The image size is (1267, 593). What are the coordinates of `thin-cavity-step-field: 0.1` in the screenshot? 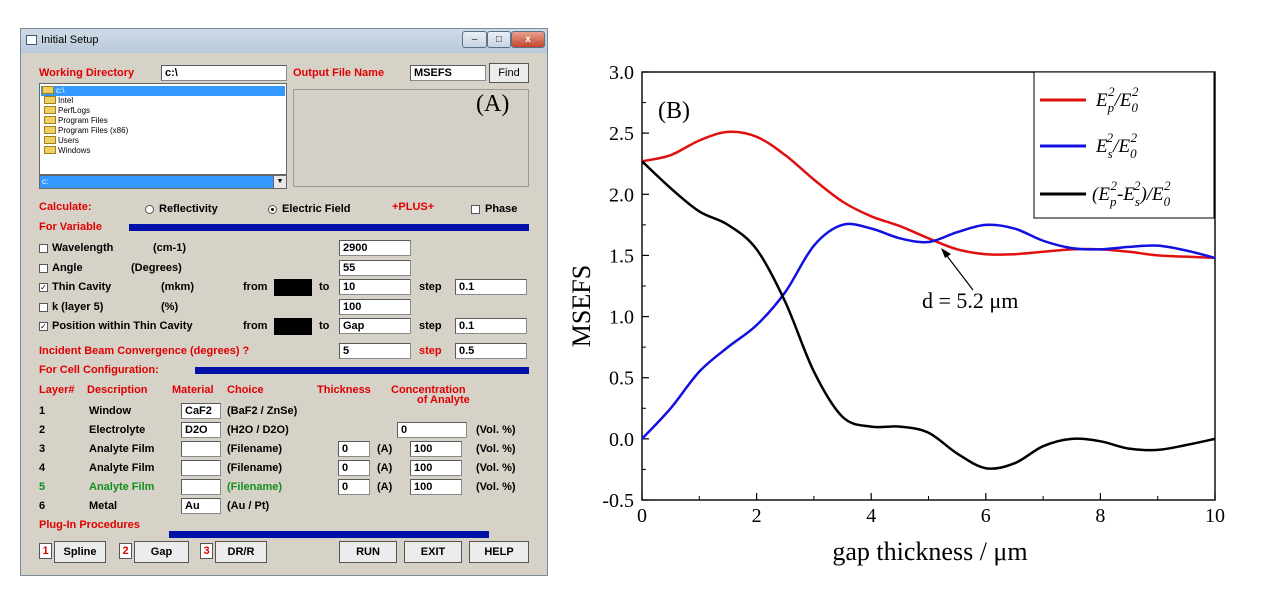 It's located at (491, 287).